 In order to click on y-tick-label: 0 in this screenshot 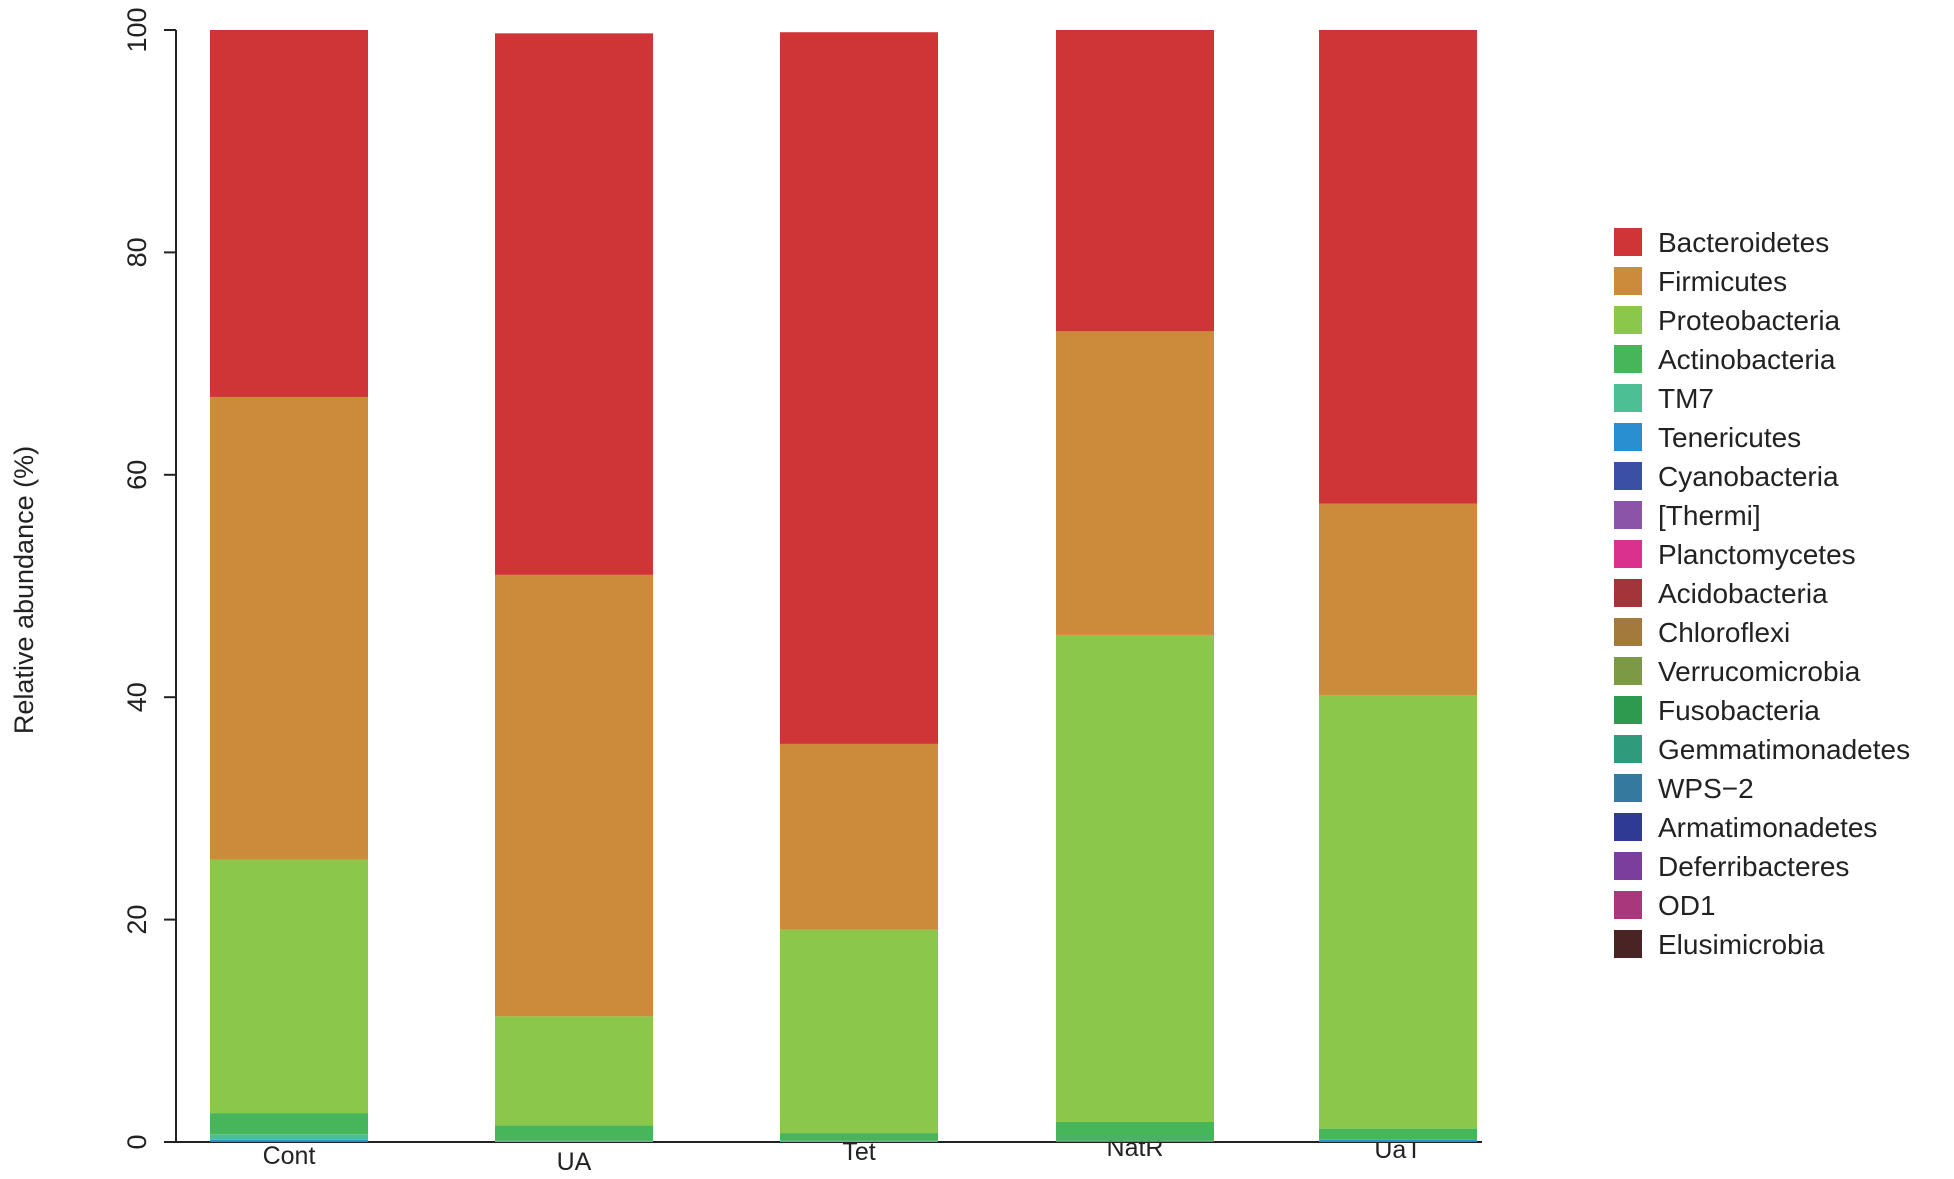, I will do `click(137, 1141)`.